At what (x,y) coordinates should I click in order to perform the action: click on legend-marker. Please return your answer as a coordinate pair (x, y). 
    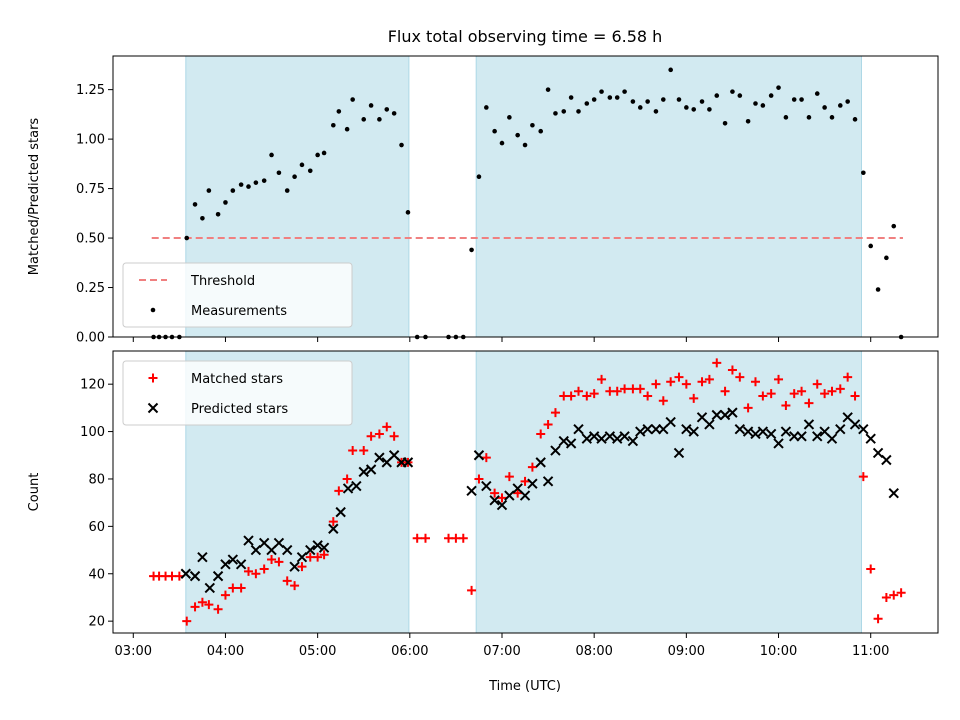
    Looking at the image, I should click on (153, 378).